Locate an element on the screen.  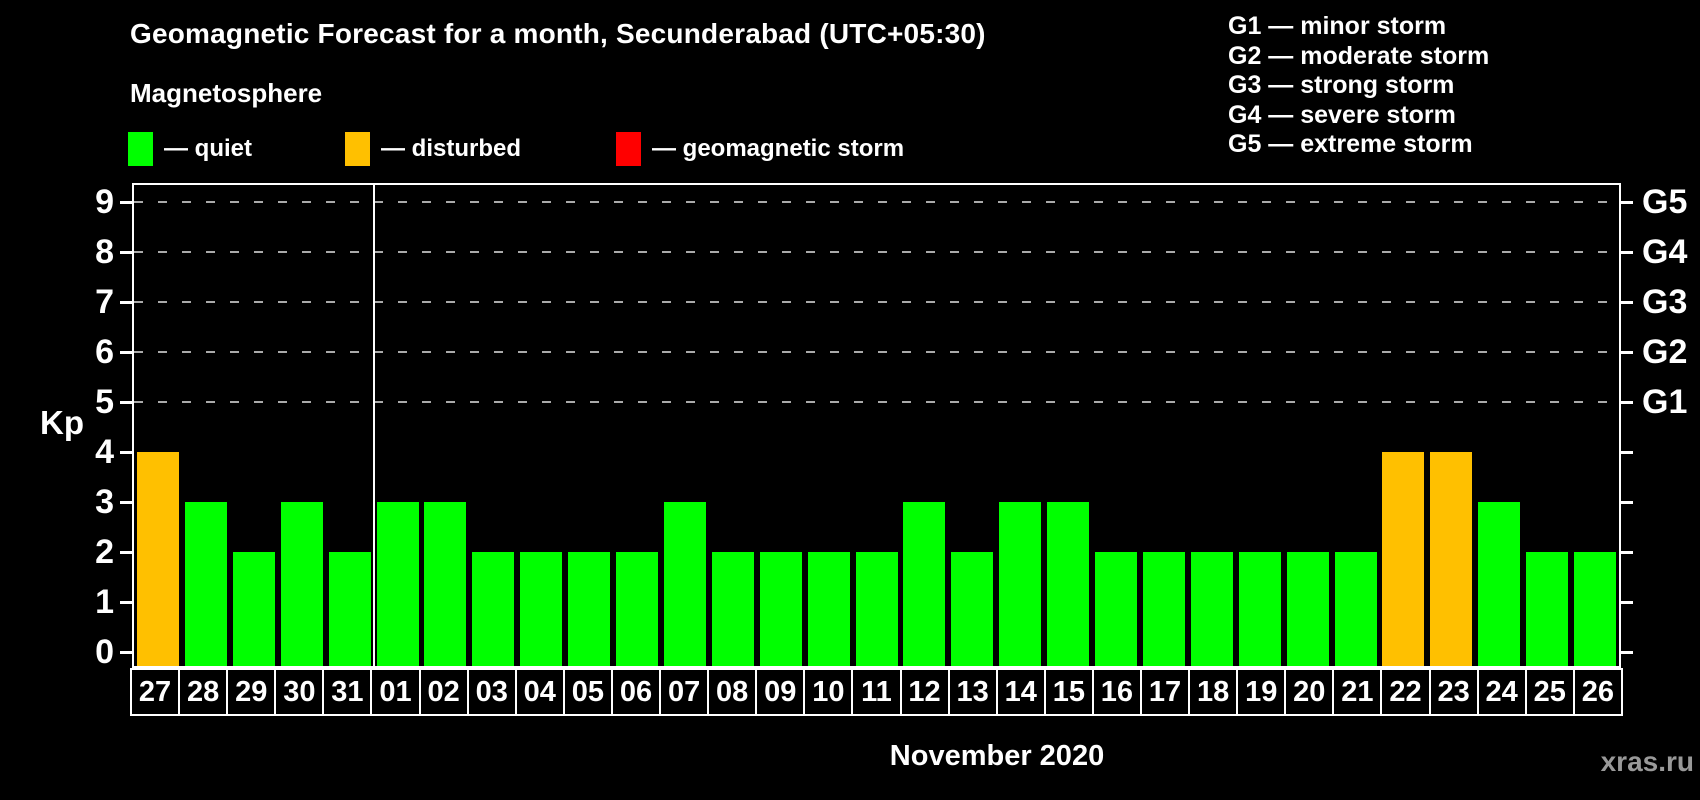
day-label-cell-23: 23 is located at coordinates (1453, 692).